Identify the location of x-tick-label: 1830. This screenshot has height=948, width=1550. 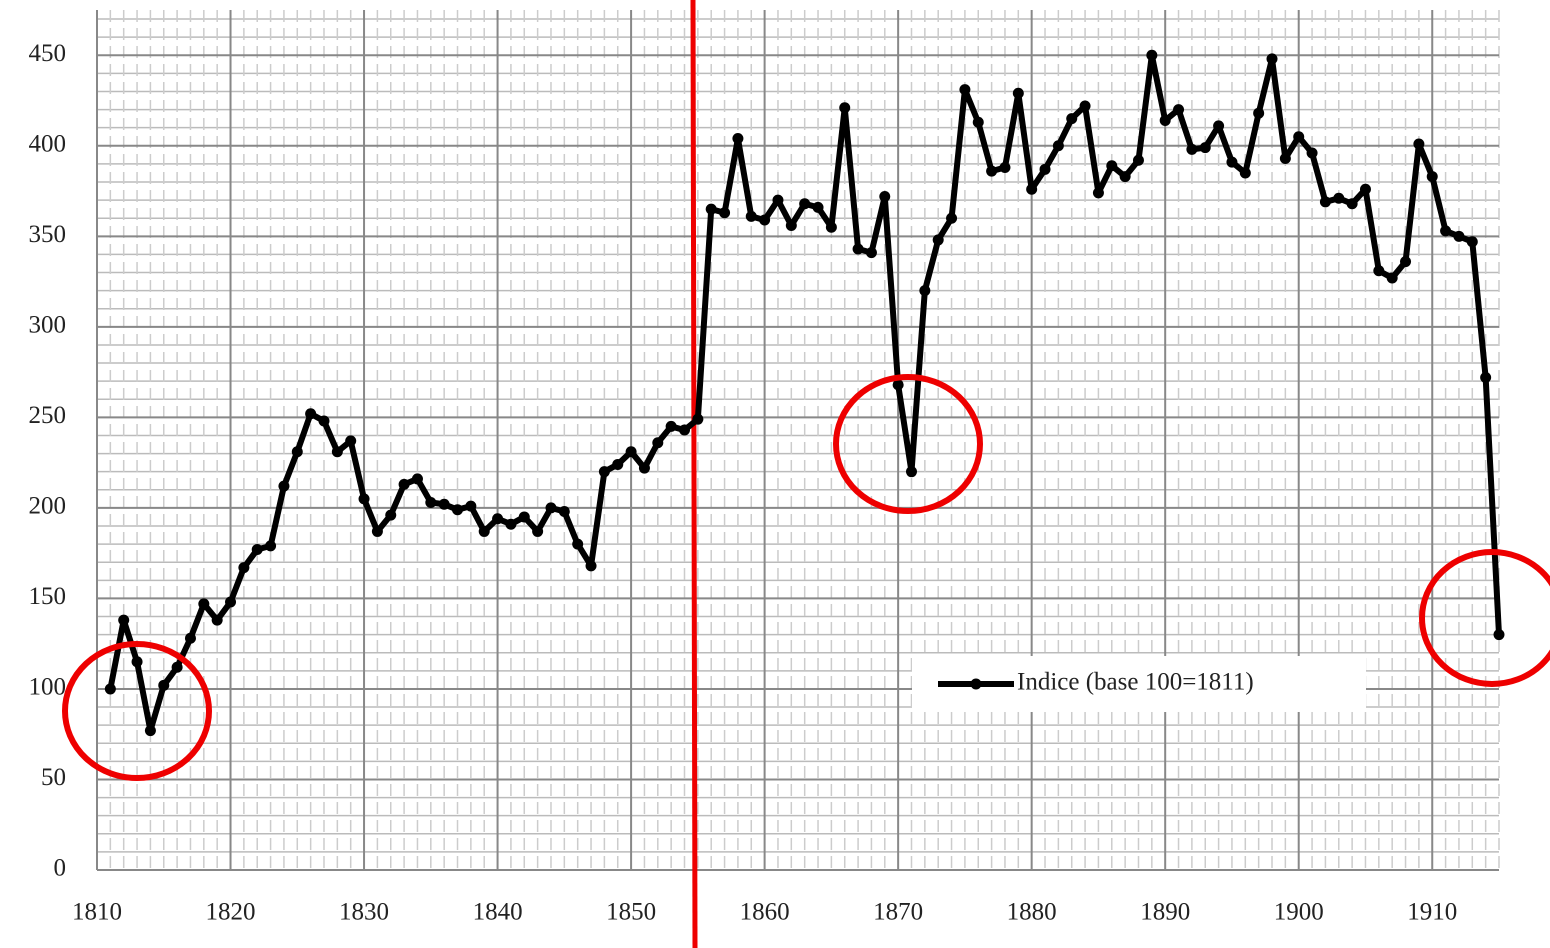
(364, 912).